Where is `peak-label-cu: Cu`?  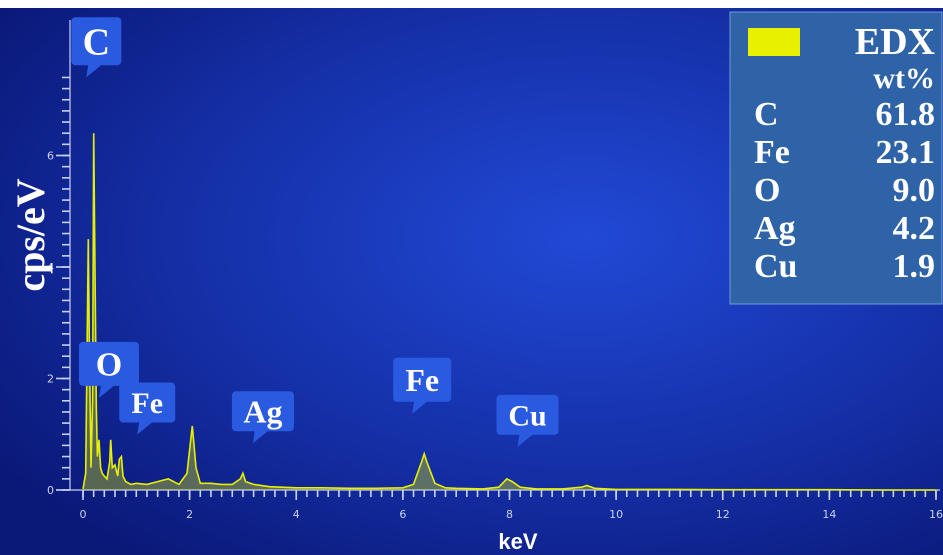 peak-label-cu: Cu is located at coordinates (527, 420).